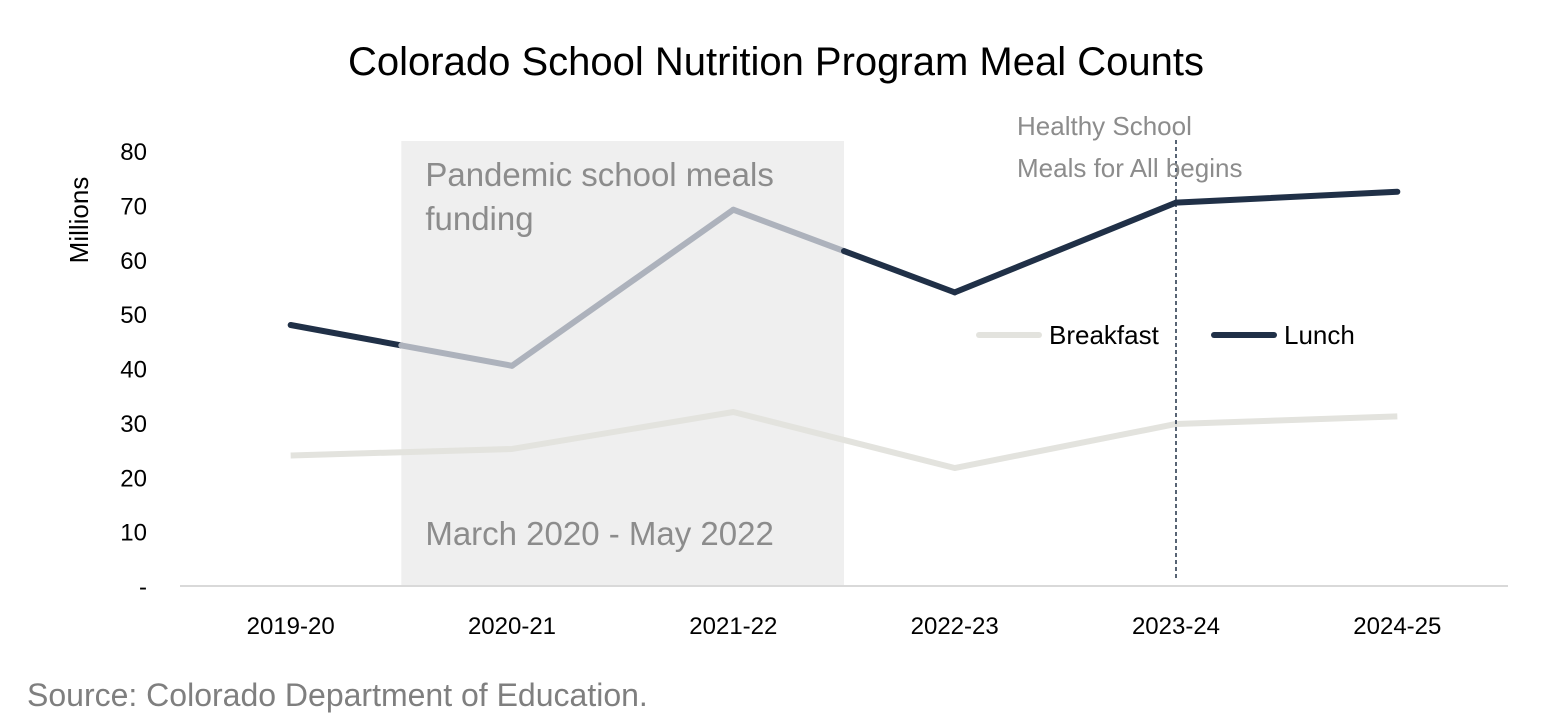  I want to click on y-tick-label: 40, so click(133, 370).